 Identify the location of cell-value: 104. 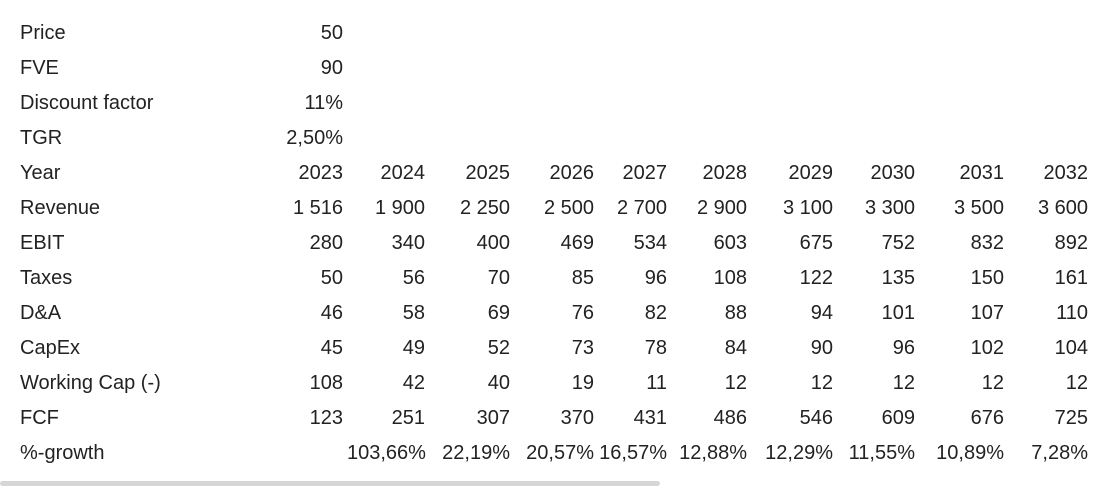
(1071, 348).